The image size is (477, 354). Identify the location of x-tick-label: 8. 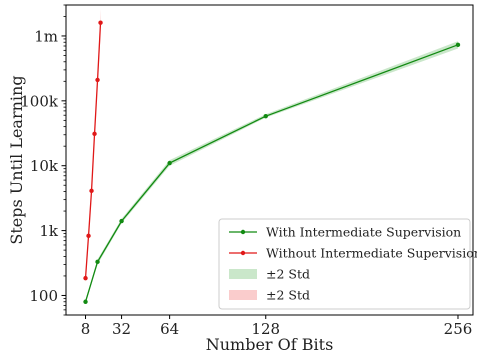
(86, 329).